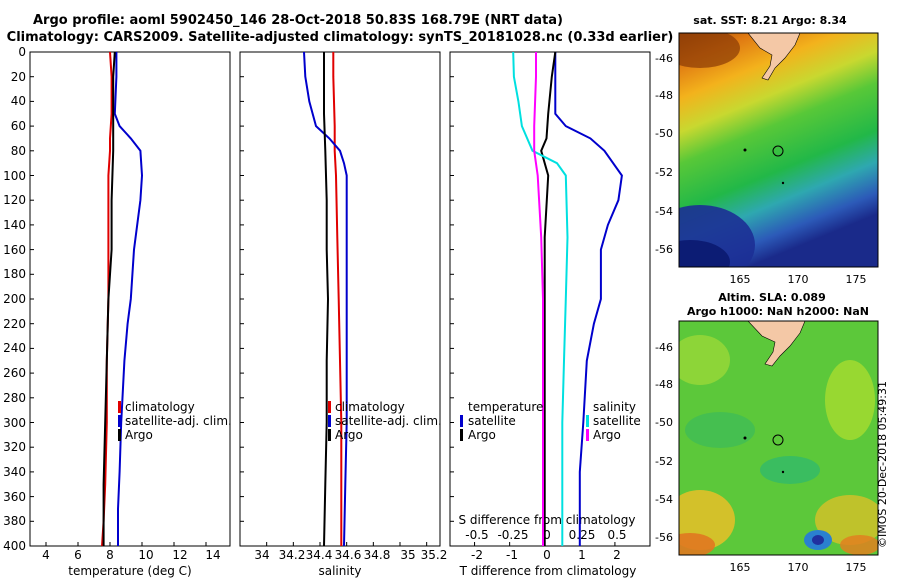 The image size is (900, 584). Describe the element at coordinates (261, 555) in the screenshot. I see `salinity-tick-label: 34` at that location.